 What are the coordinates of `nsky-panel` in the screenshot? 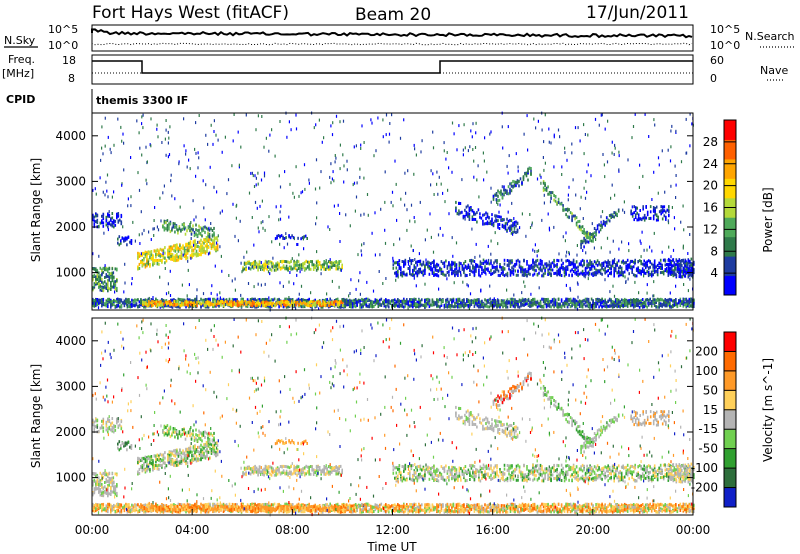 It's located at (392, 38).